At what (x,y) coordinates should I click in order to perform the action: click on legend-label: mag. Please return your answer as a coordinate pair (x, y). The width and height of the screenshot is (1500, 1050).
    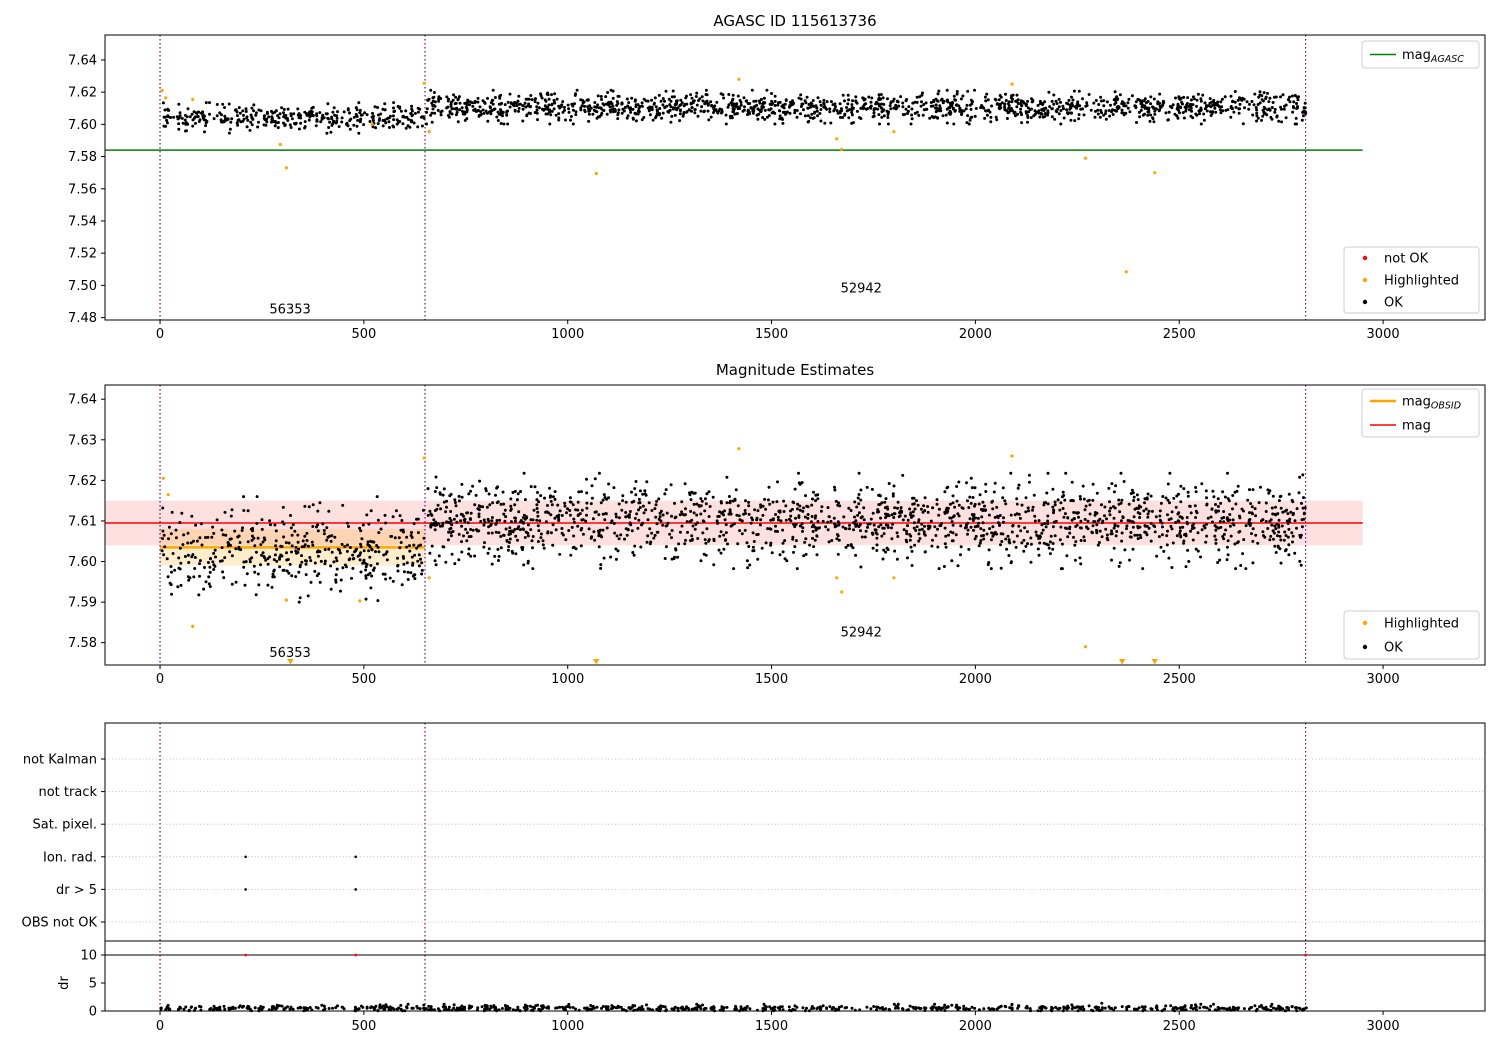
    Looking at the image, I should click on (1416, 426).